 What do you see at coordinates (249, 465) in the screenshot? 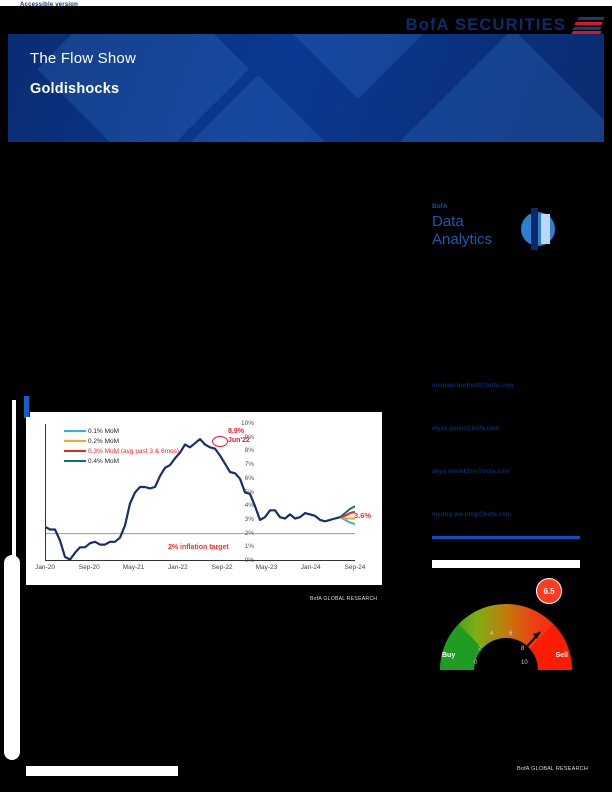
I see `y-tick-label: 7%` at bounding box center [249, 465].